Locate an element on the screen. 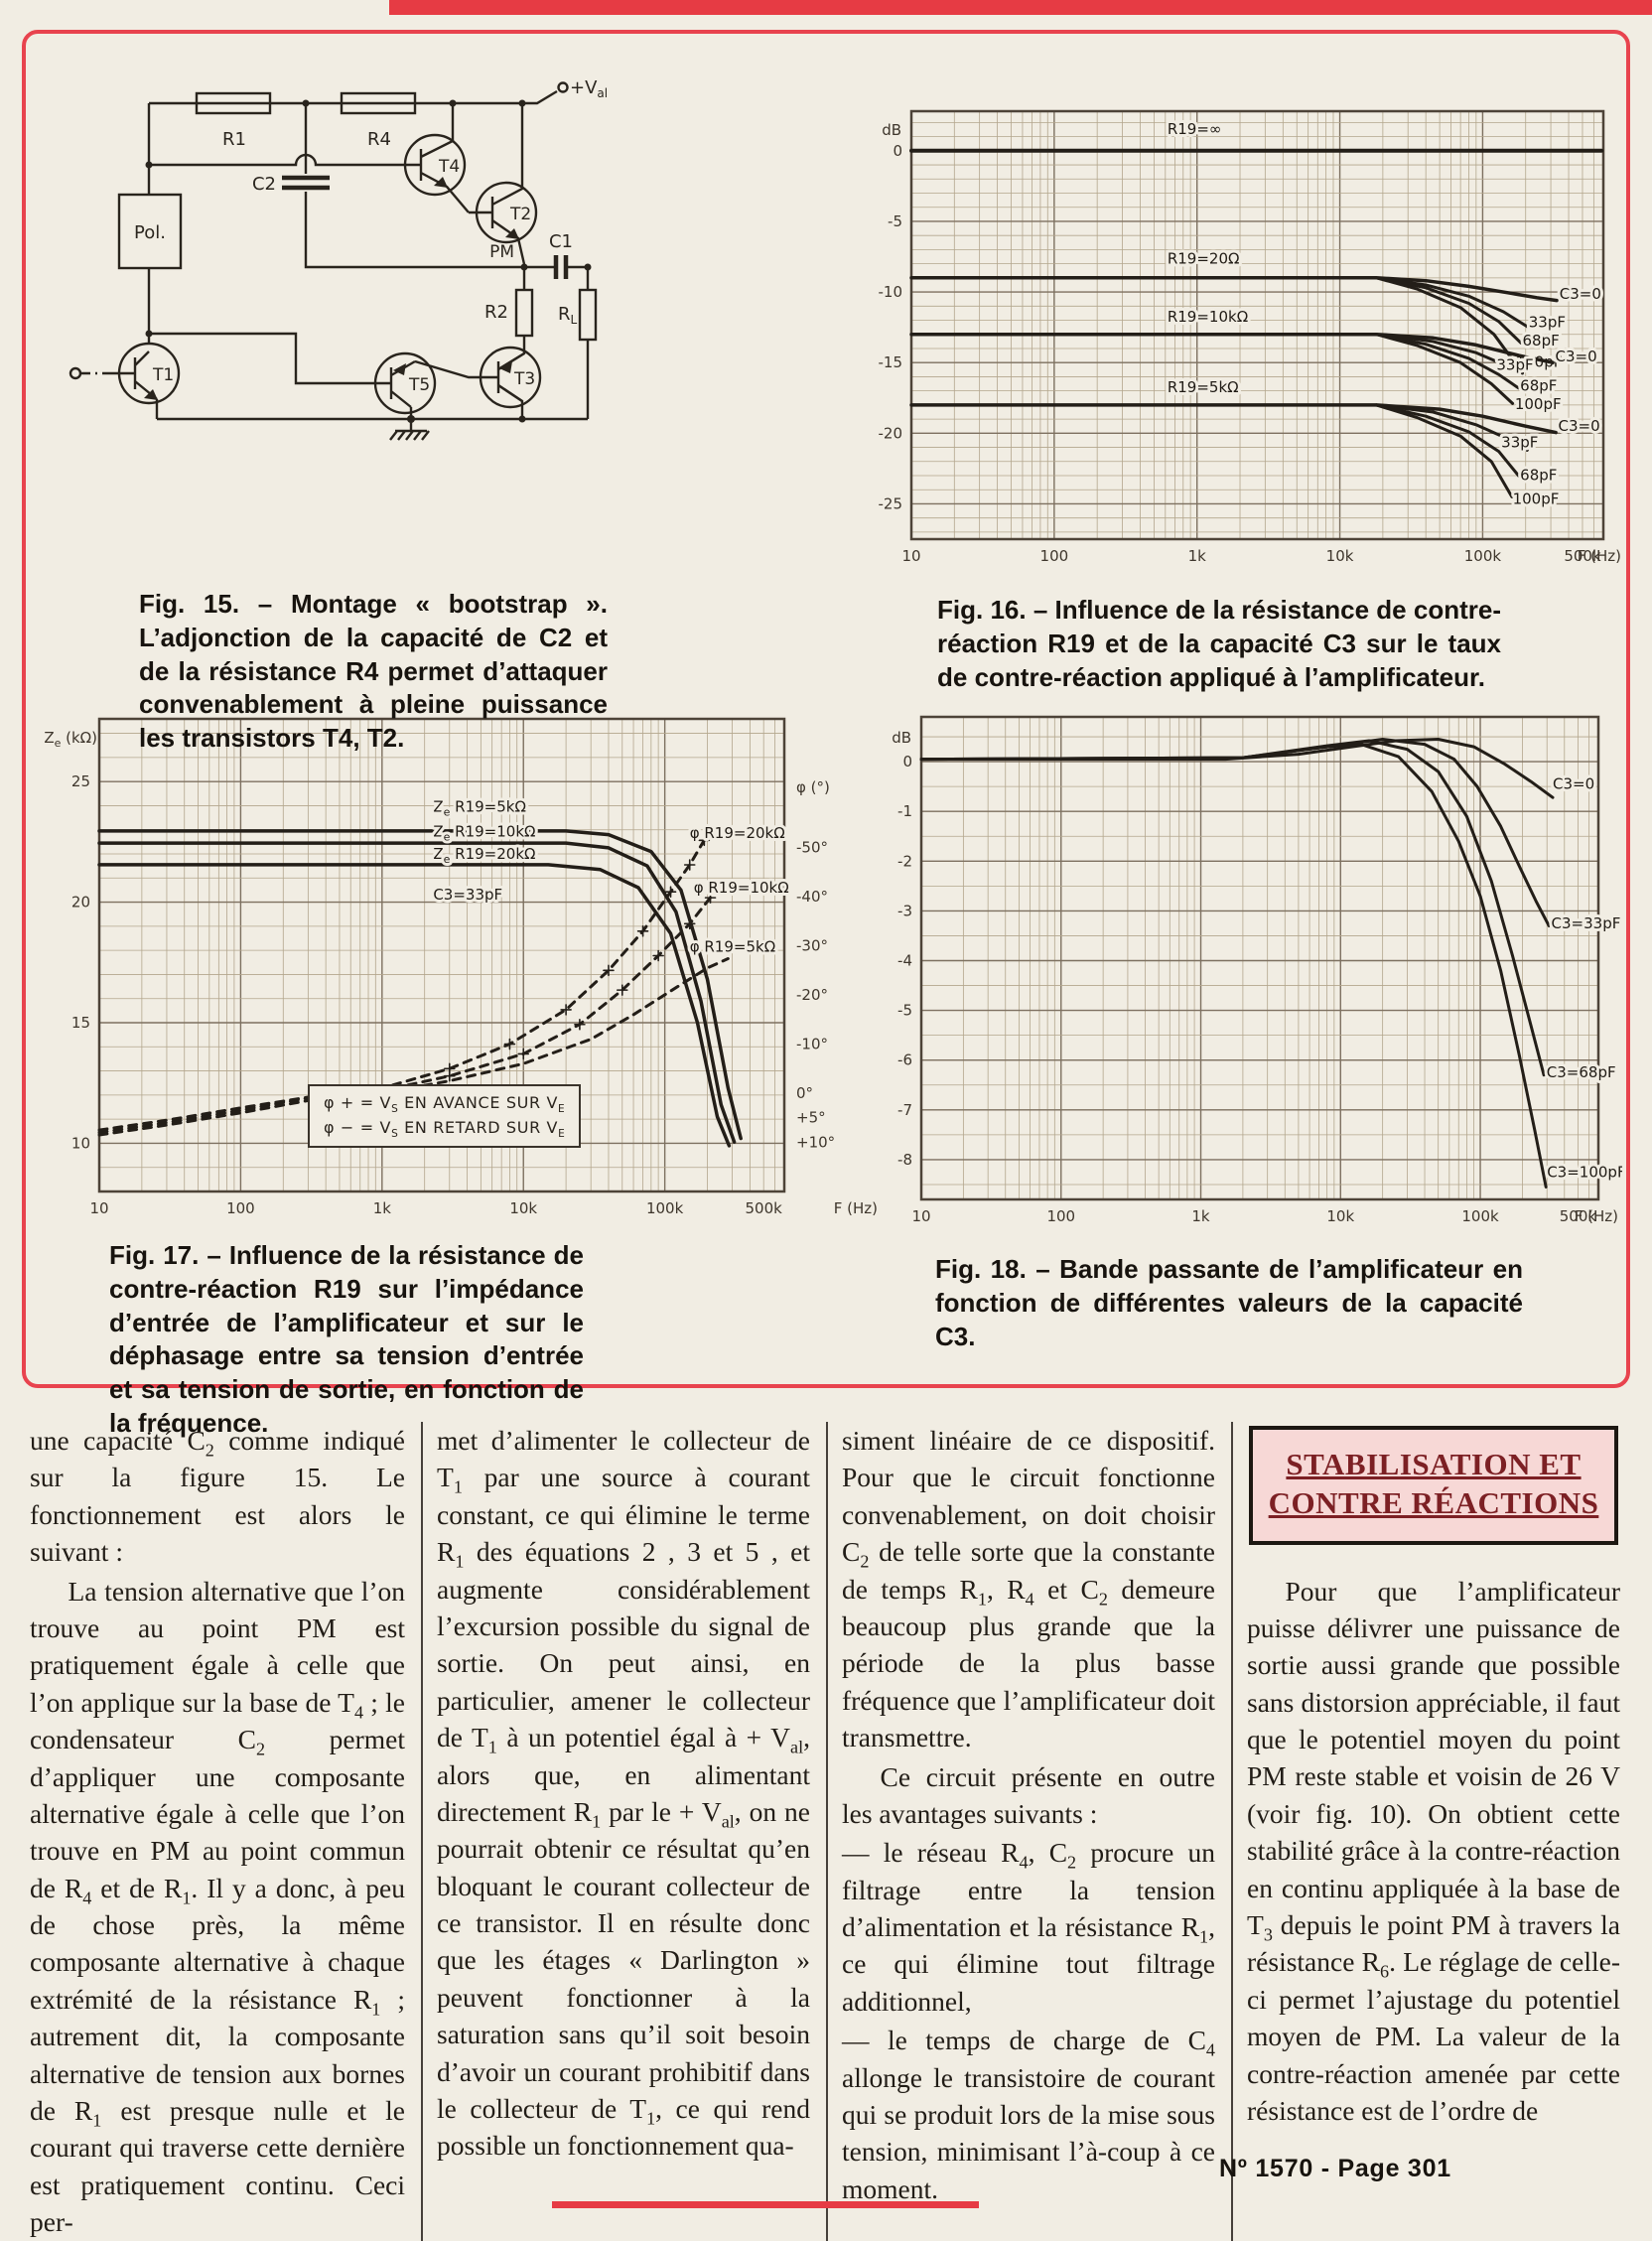 This screenshot has width=1652, height=2241. svg-text: Ze (kΩ) is located at coordinates (71, 739).